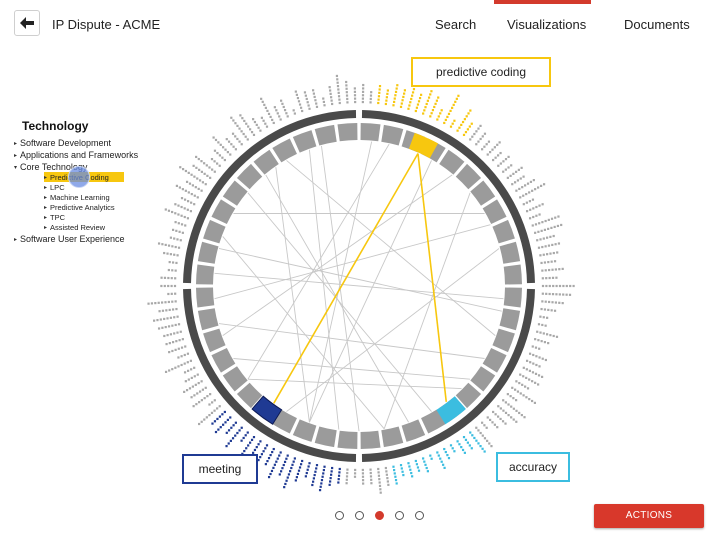 The height and width of the screenshot is (540, 720). I want to click on tree-subitem-lpc: ▸ LPC, so click(54, 187).